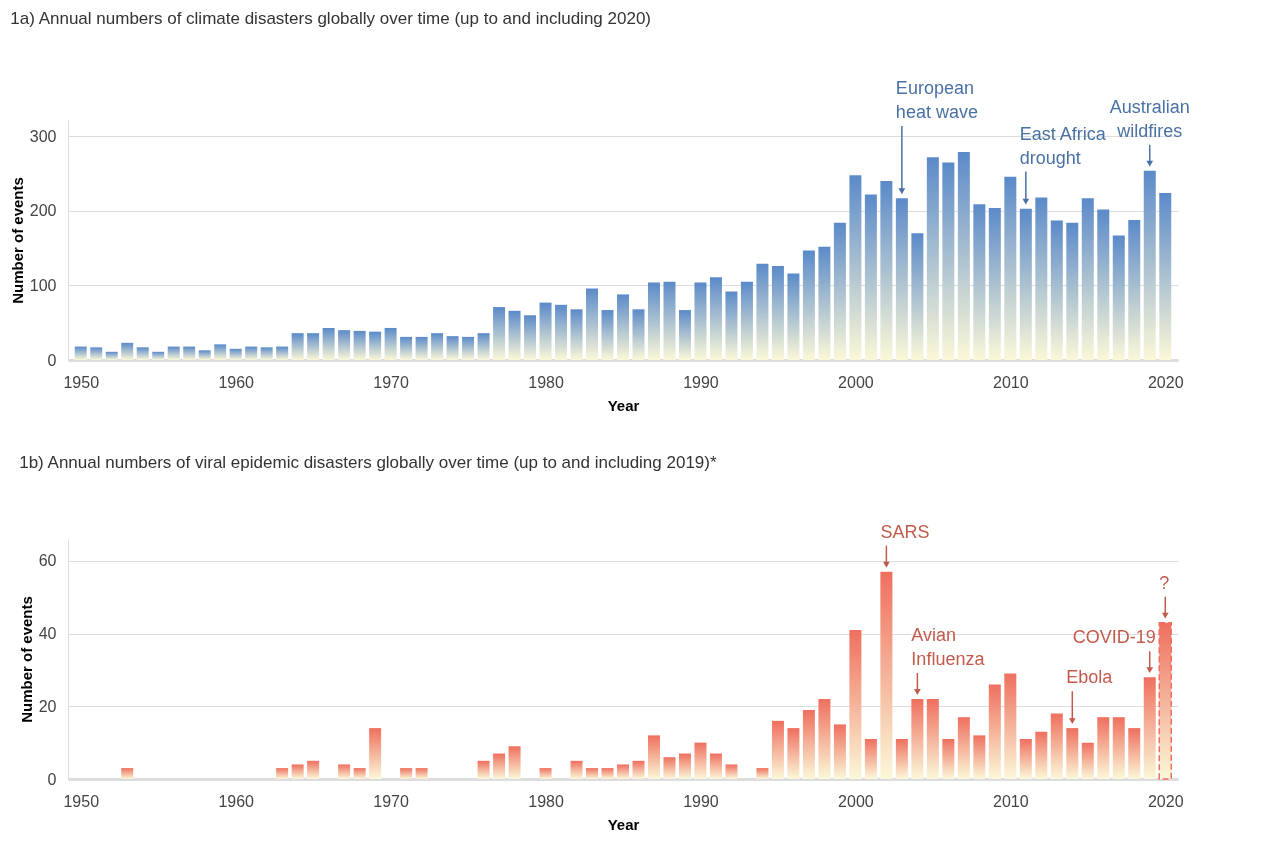 This screenshot has height=841, width=1262. Describe the element at coordinates (47, 634) in the screenshot. I see `y-tick-label: 40` at that location.